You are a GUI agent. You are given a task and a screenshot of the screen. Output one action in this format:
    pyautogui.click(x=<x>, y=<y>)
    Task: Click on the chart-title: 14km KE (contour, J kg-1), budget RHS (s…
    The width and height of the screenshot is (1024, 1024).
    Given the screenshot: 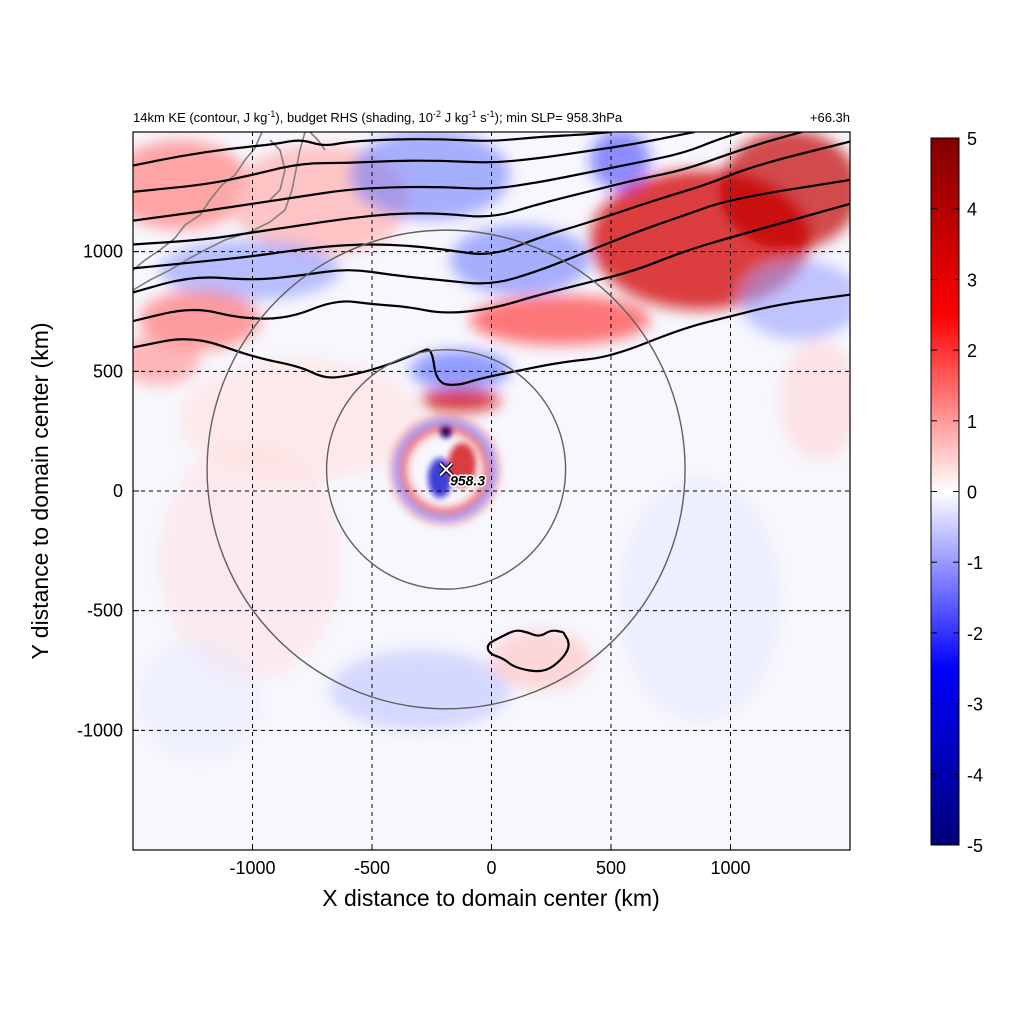 What is the action you would take?
    pyautogui.click(x=378, y=117)
    